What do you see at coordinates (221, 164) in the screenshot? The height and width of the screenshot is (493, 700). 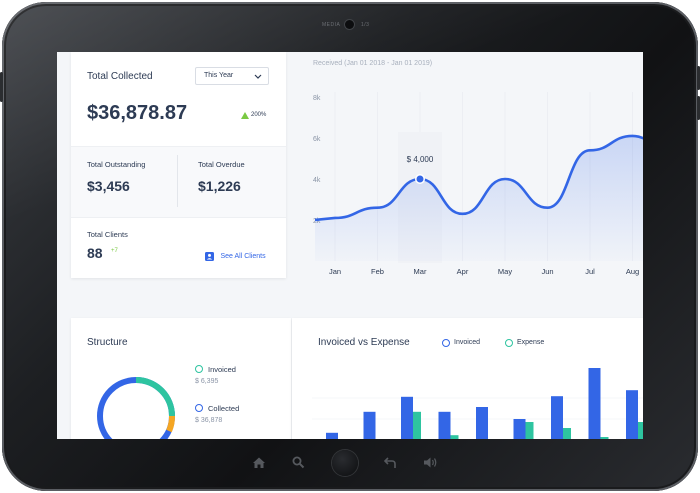 I see `overdue-label: Total Overdue` at bounding box center [221, 164].